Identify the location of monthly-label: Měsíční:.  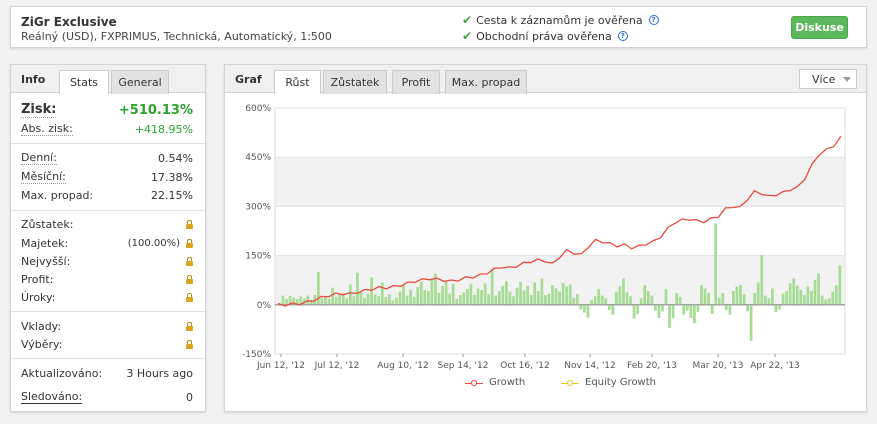
(43, 177).